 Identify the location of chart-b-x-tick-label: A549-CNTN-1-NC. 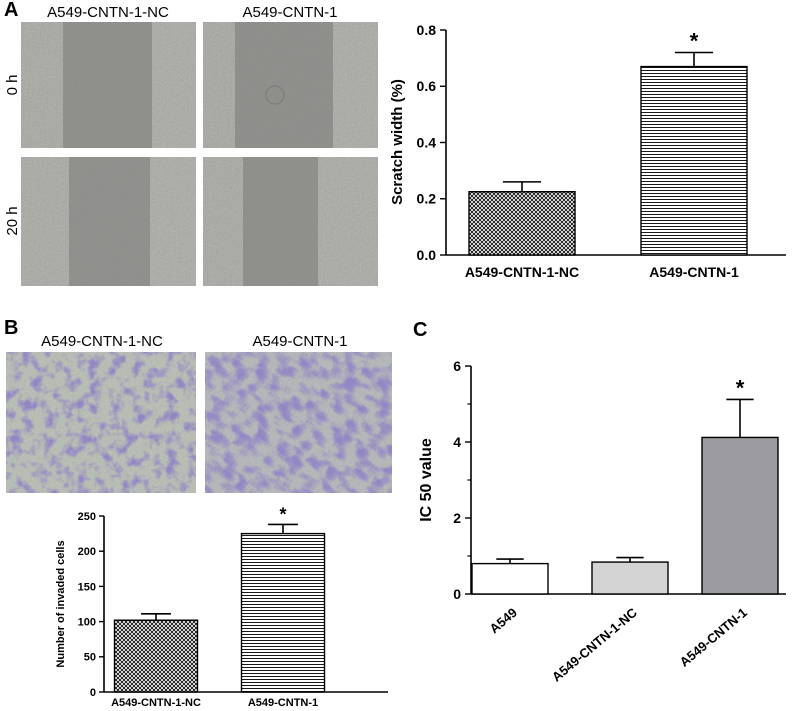
(156, 703).